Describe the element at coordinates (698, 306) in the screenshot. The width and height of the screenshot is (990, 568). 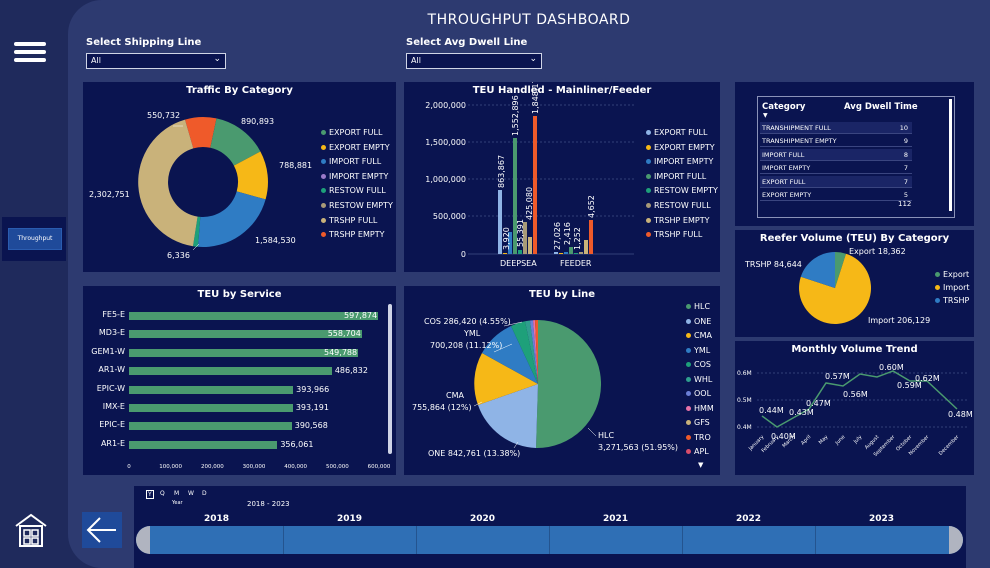
I see `line-legend-item: HLC` at that location.